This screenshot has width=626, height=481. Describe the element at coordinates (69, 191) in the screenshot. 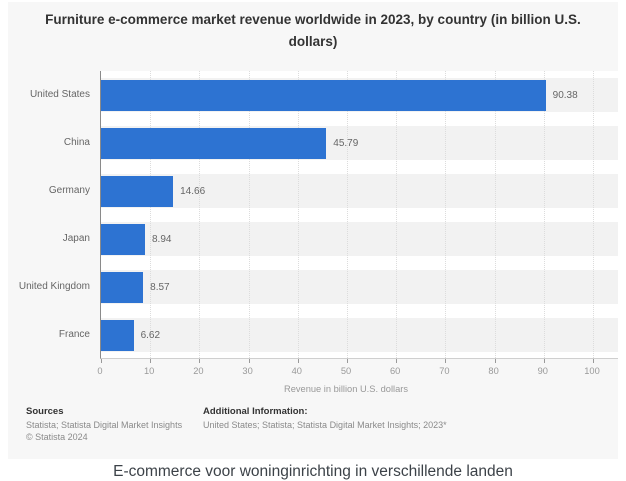

I see `category-label-germany: Germany` at that location.